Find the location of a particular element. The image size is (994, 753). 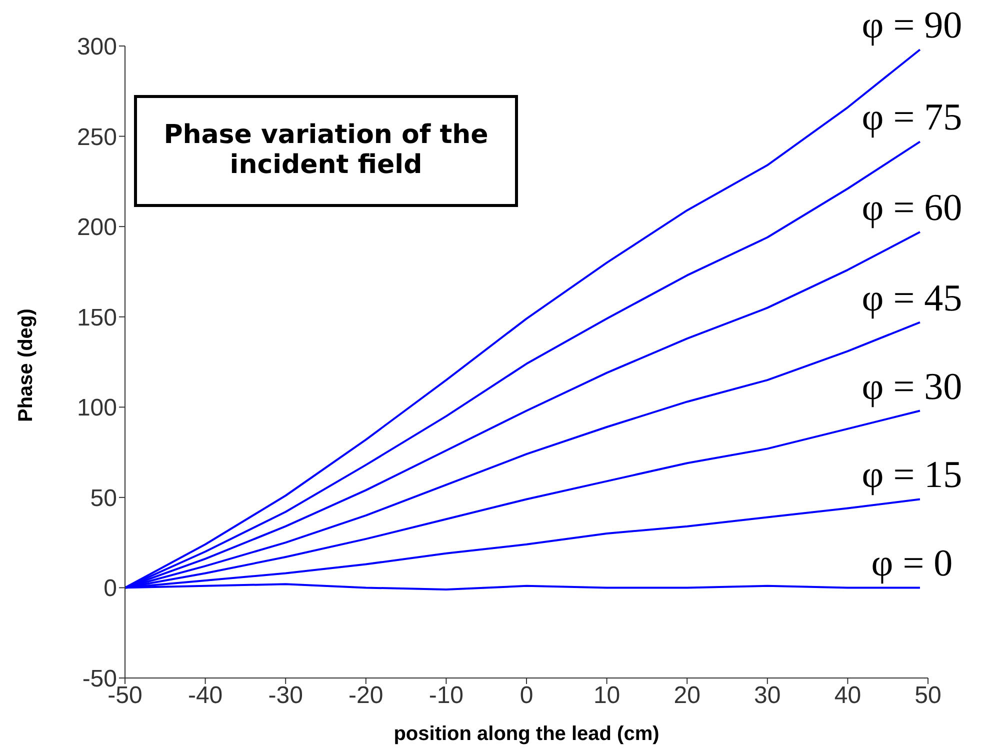

y-tick-label: 200 is located at coordinates (96, 228).